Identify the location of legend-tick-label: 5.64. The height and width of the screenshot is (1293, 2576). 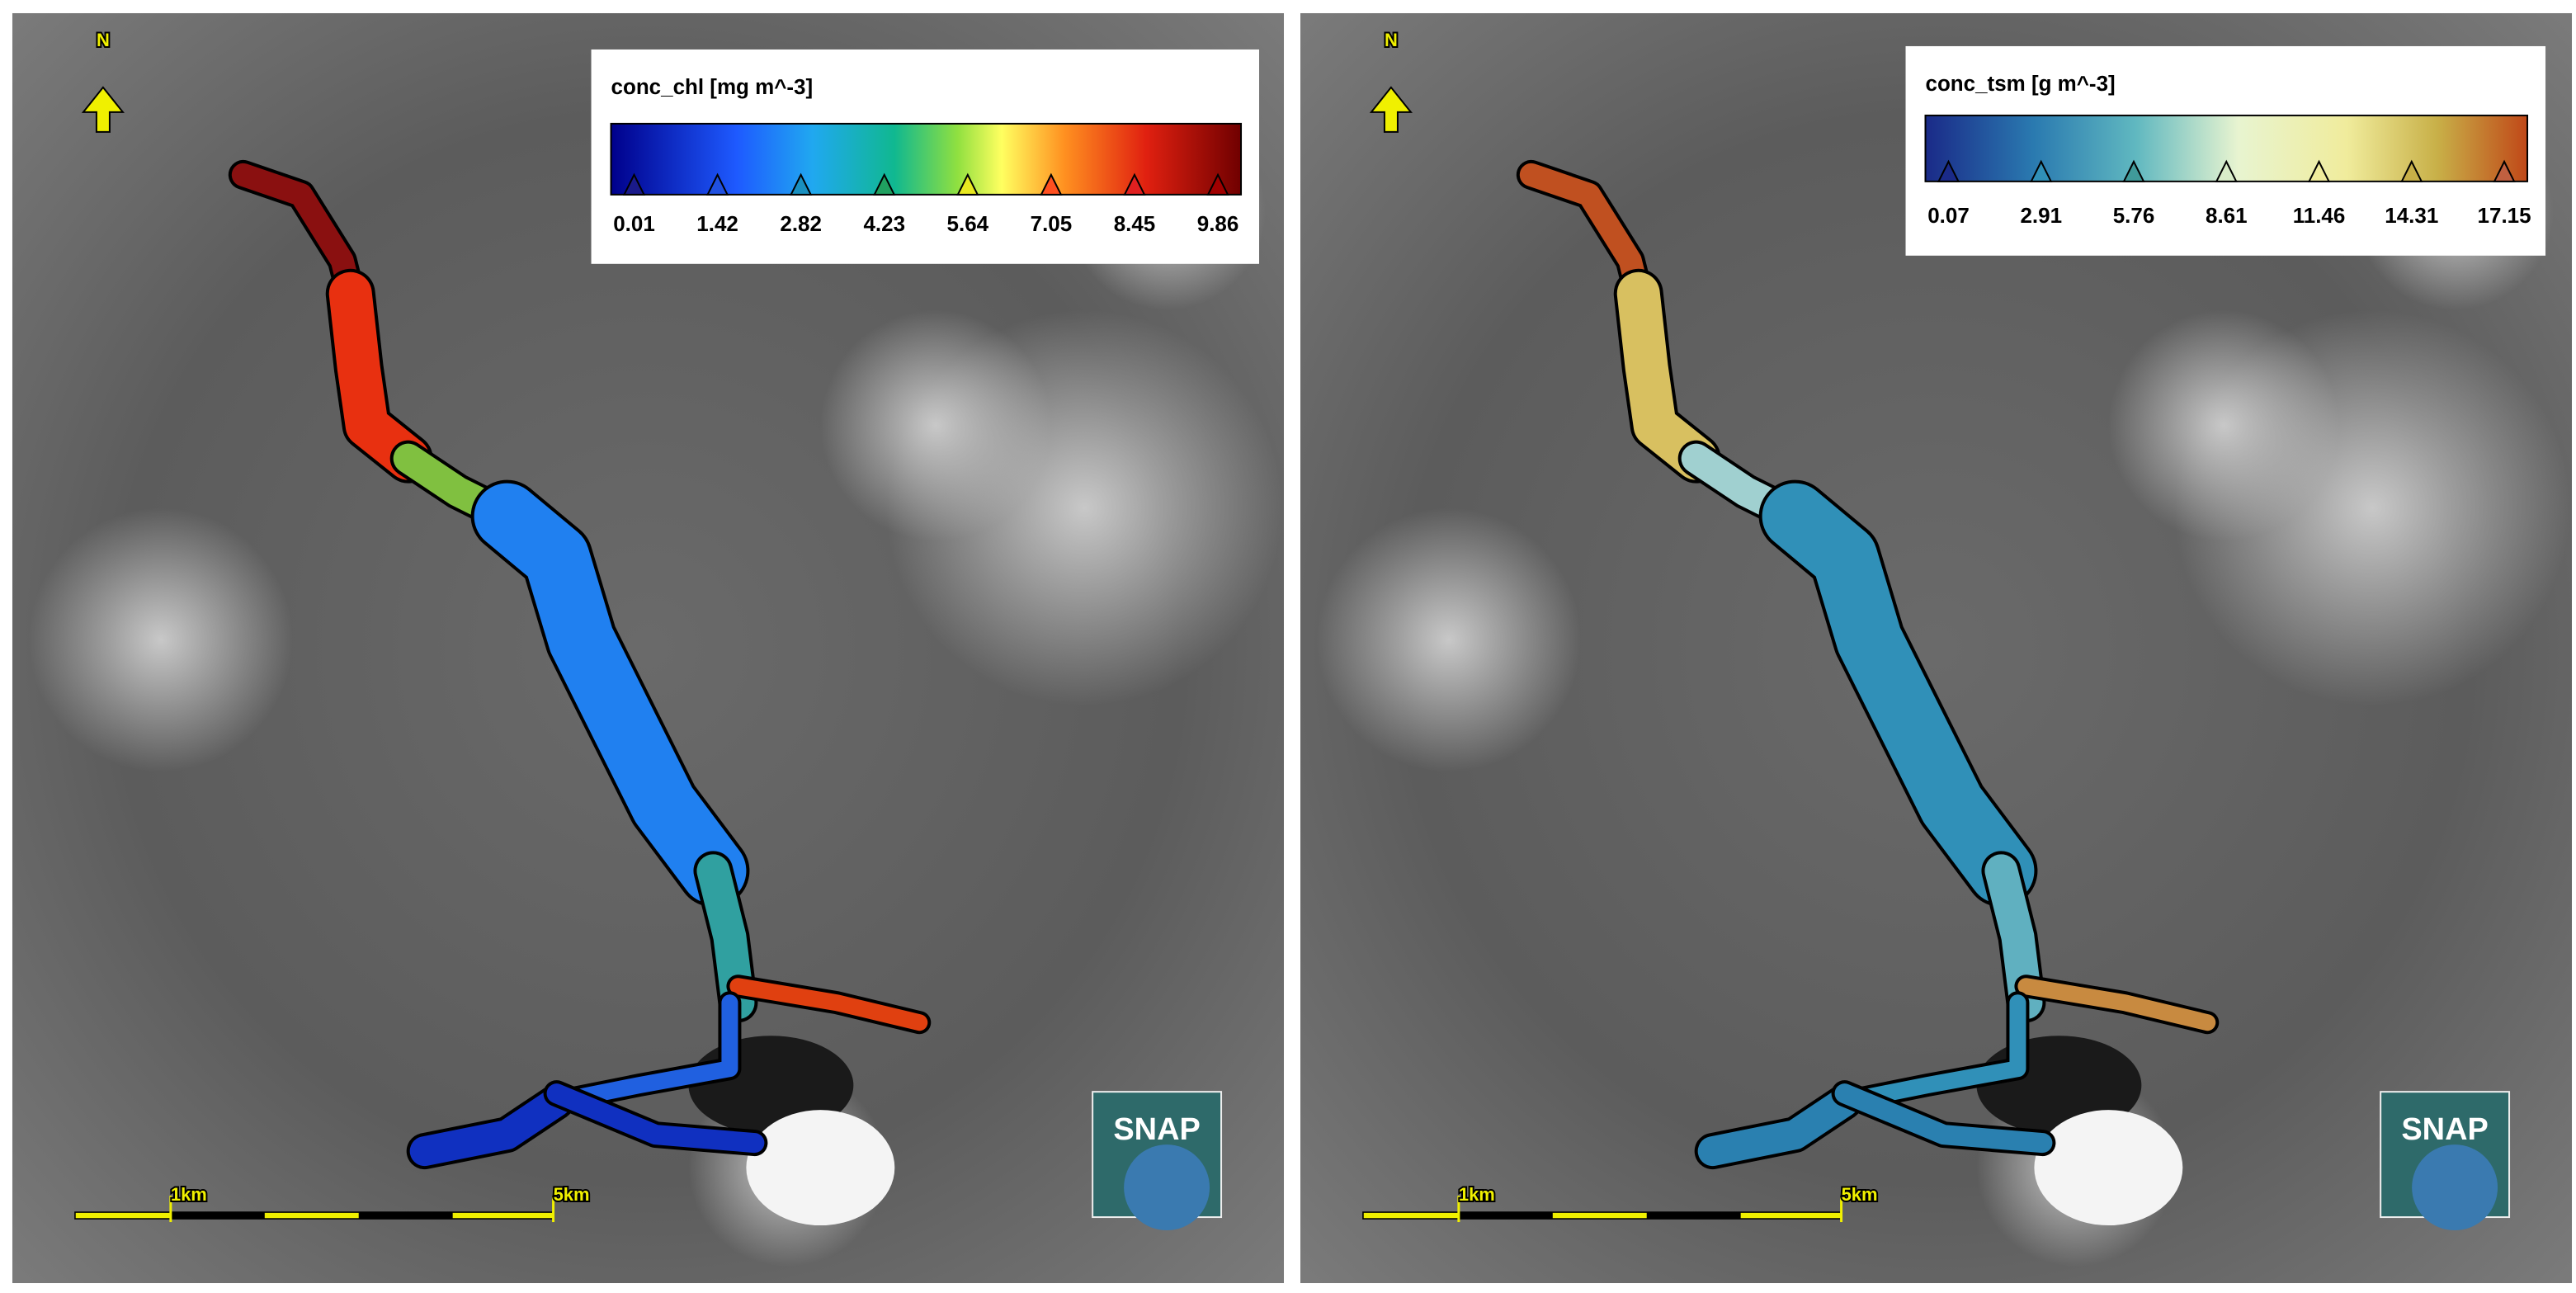
(968, 224).